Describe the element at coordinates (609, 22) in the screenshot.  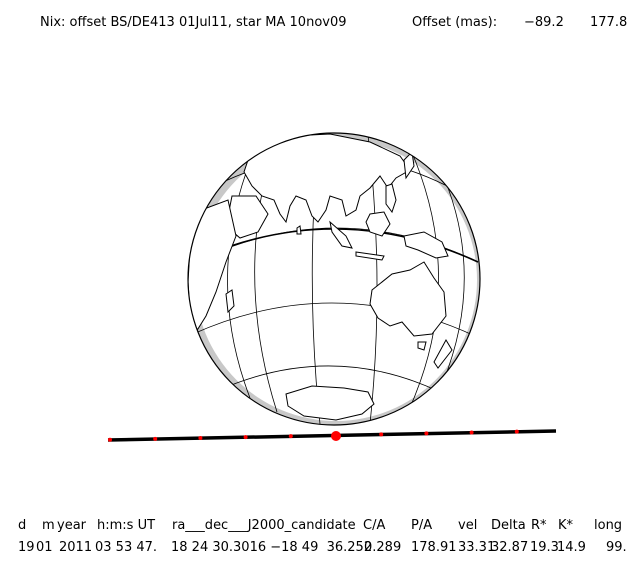
I see `offset-y-value: 177.8` at that location.